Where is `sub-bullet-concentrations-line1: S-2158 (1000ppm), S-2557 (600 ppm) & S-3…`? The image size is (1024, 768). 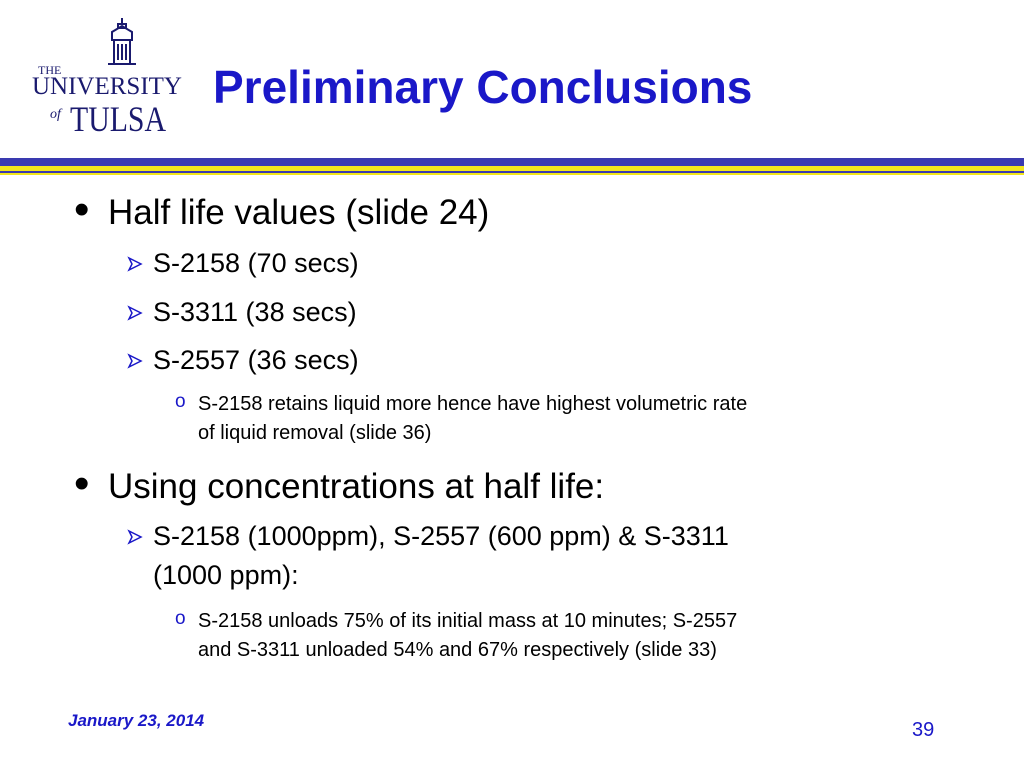 sub-bullet-concentrations-line1: S-2158 (1000ppm), S-2557 (600 ppm) & S-3… is located at coordinates (441, 536).